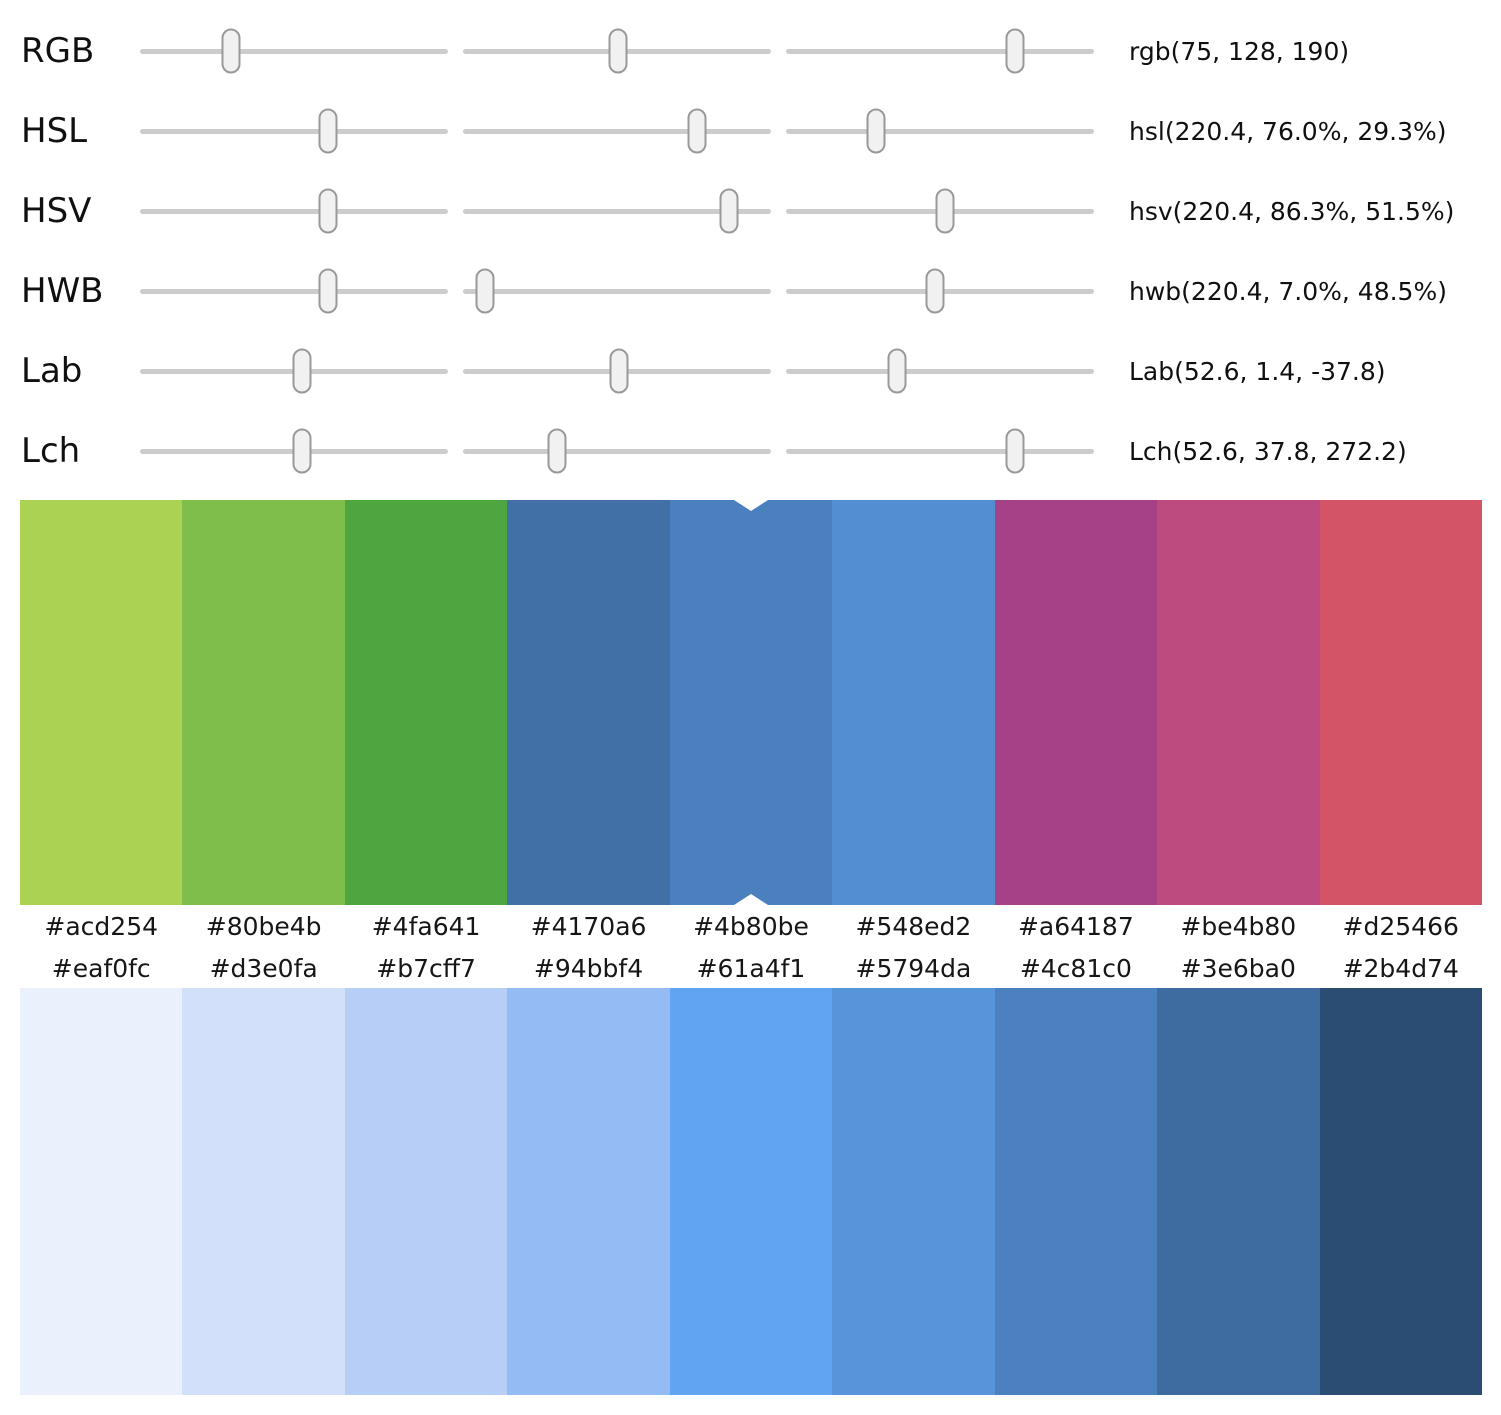  I want to click on slider-row-label: HSV, so click(56, 211).